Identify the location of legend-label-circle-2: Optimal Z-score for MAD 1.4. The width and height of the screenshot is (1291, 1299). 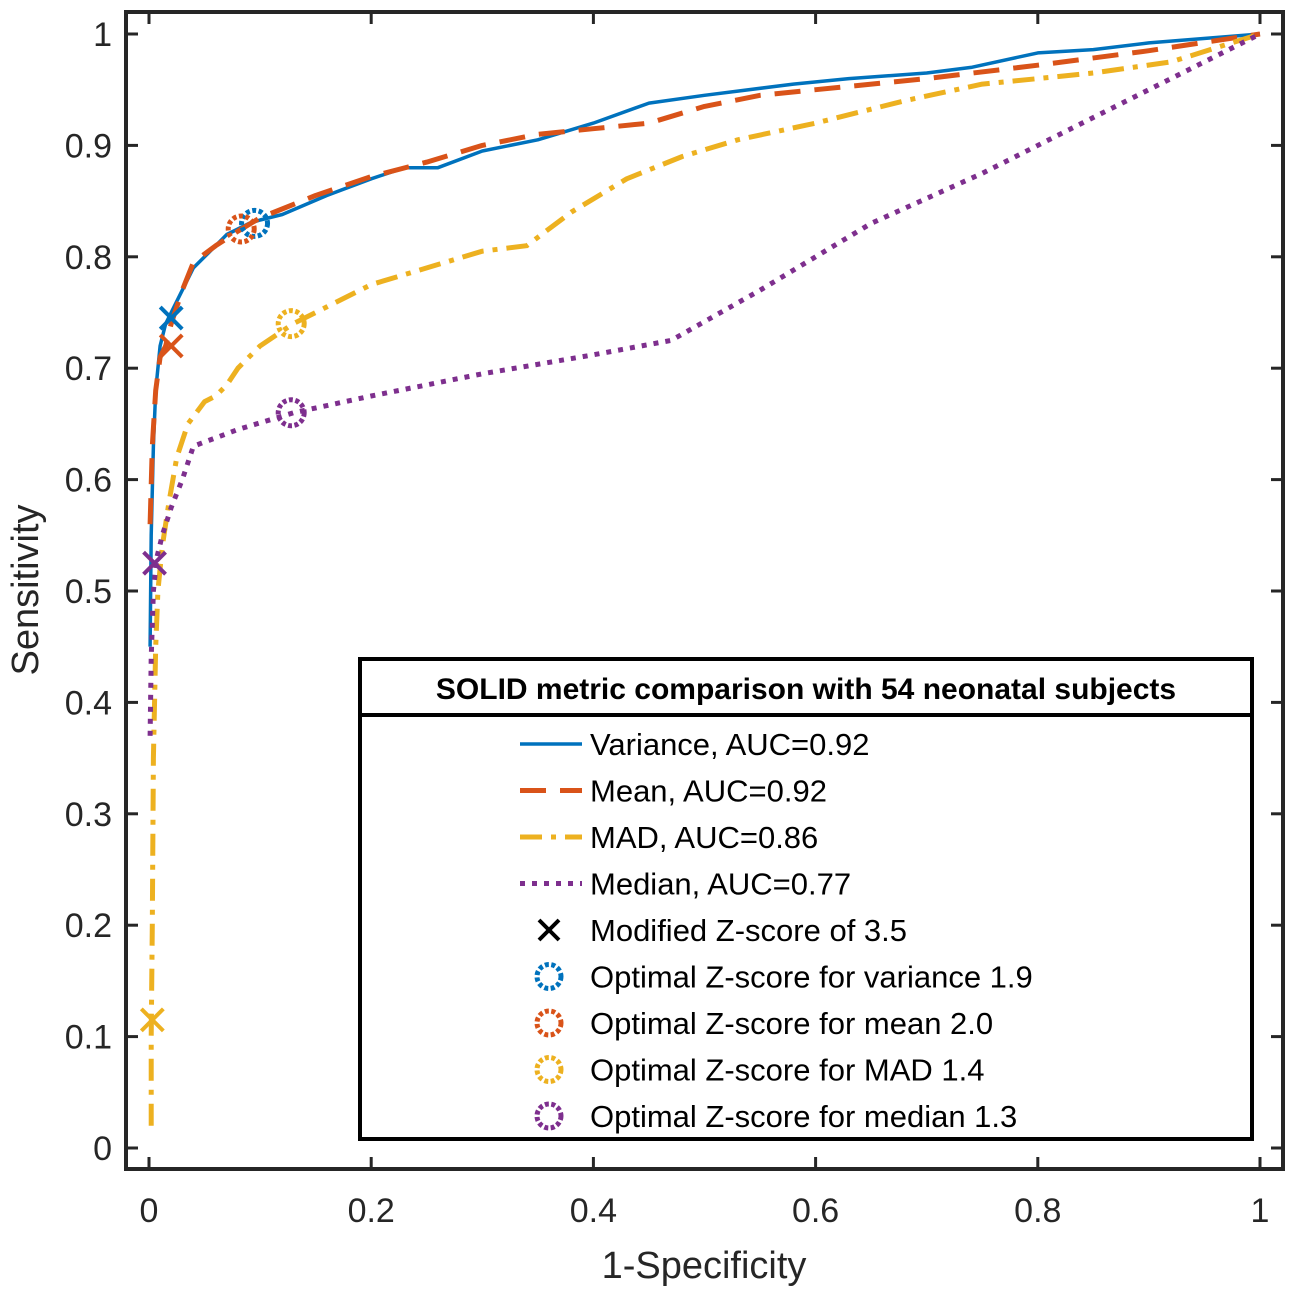
(787, 1070).